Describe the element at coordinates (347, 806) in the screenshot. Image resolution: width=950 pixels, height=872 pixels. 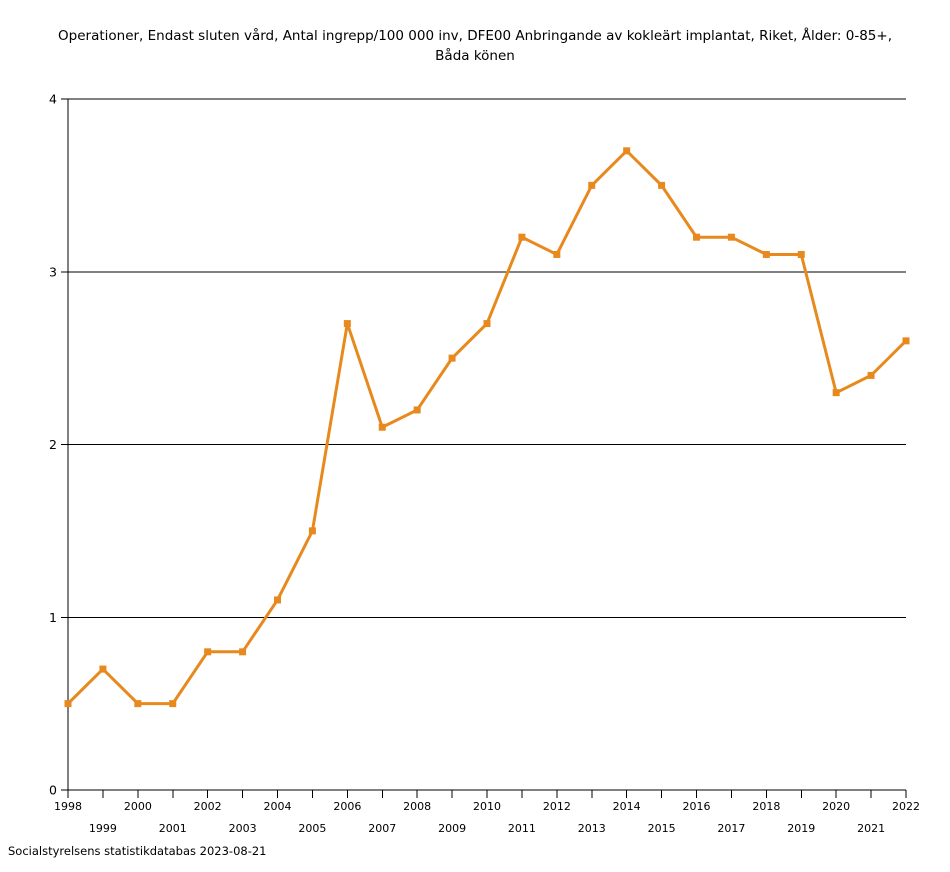
I see `x-tick-label: 2006` at that location.